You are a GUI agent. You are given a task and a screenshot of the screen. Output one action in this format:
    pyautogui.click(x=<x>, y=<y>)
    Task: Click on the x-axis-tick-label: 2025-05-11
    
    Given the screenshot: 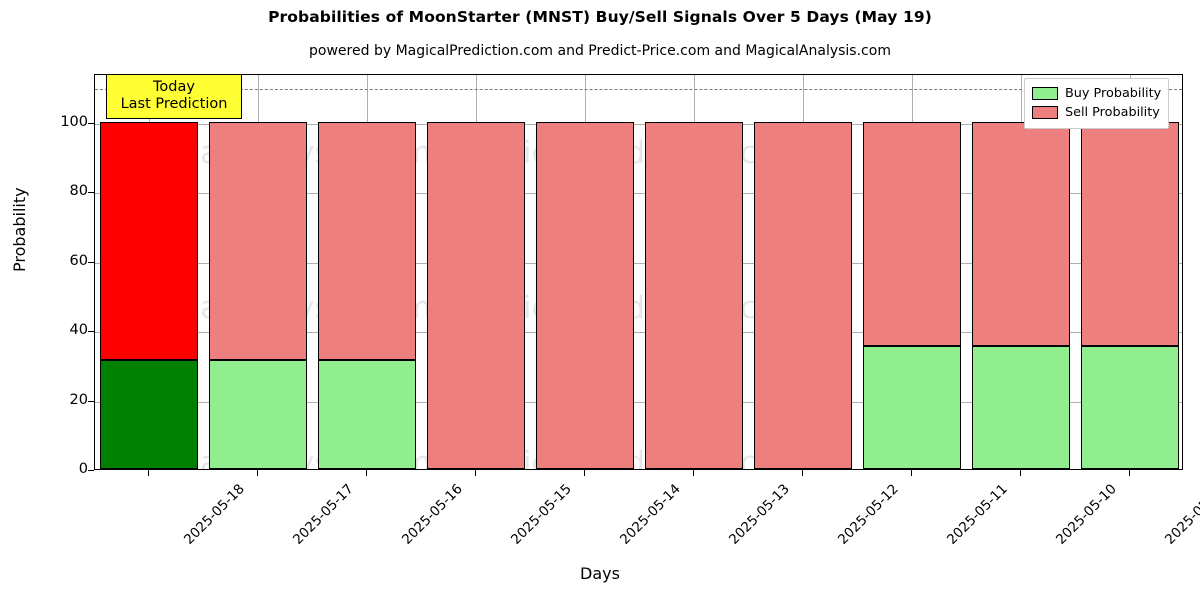 What is the action you would take?
    pyautogui.click(x=977, y=514)
    